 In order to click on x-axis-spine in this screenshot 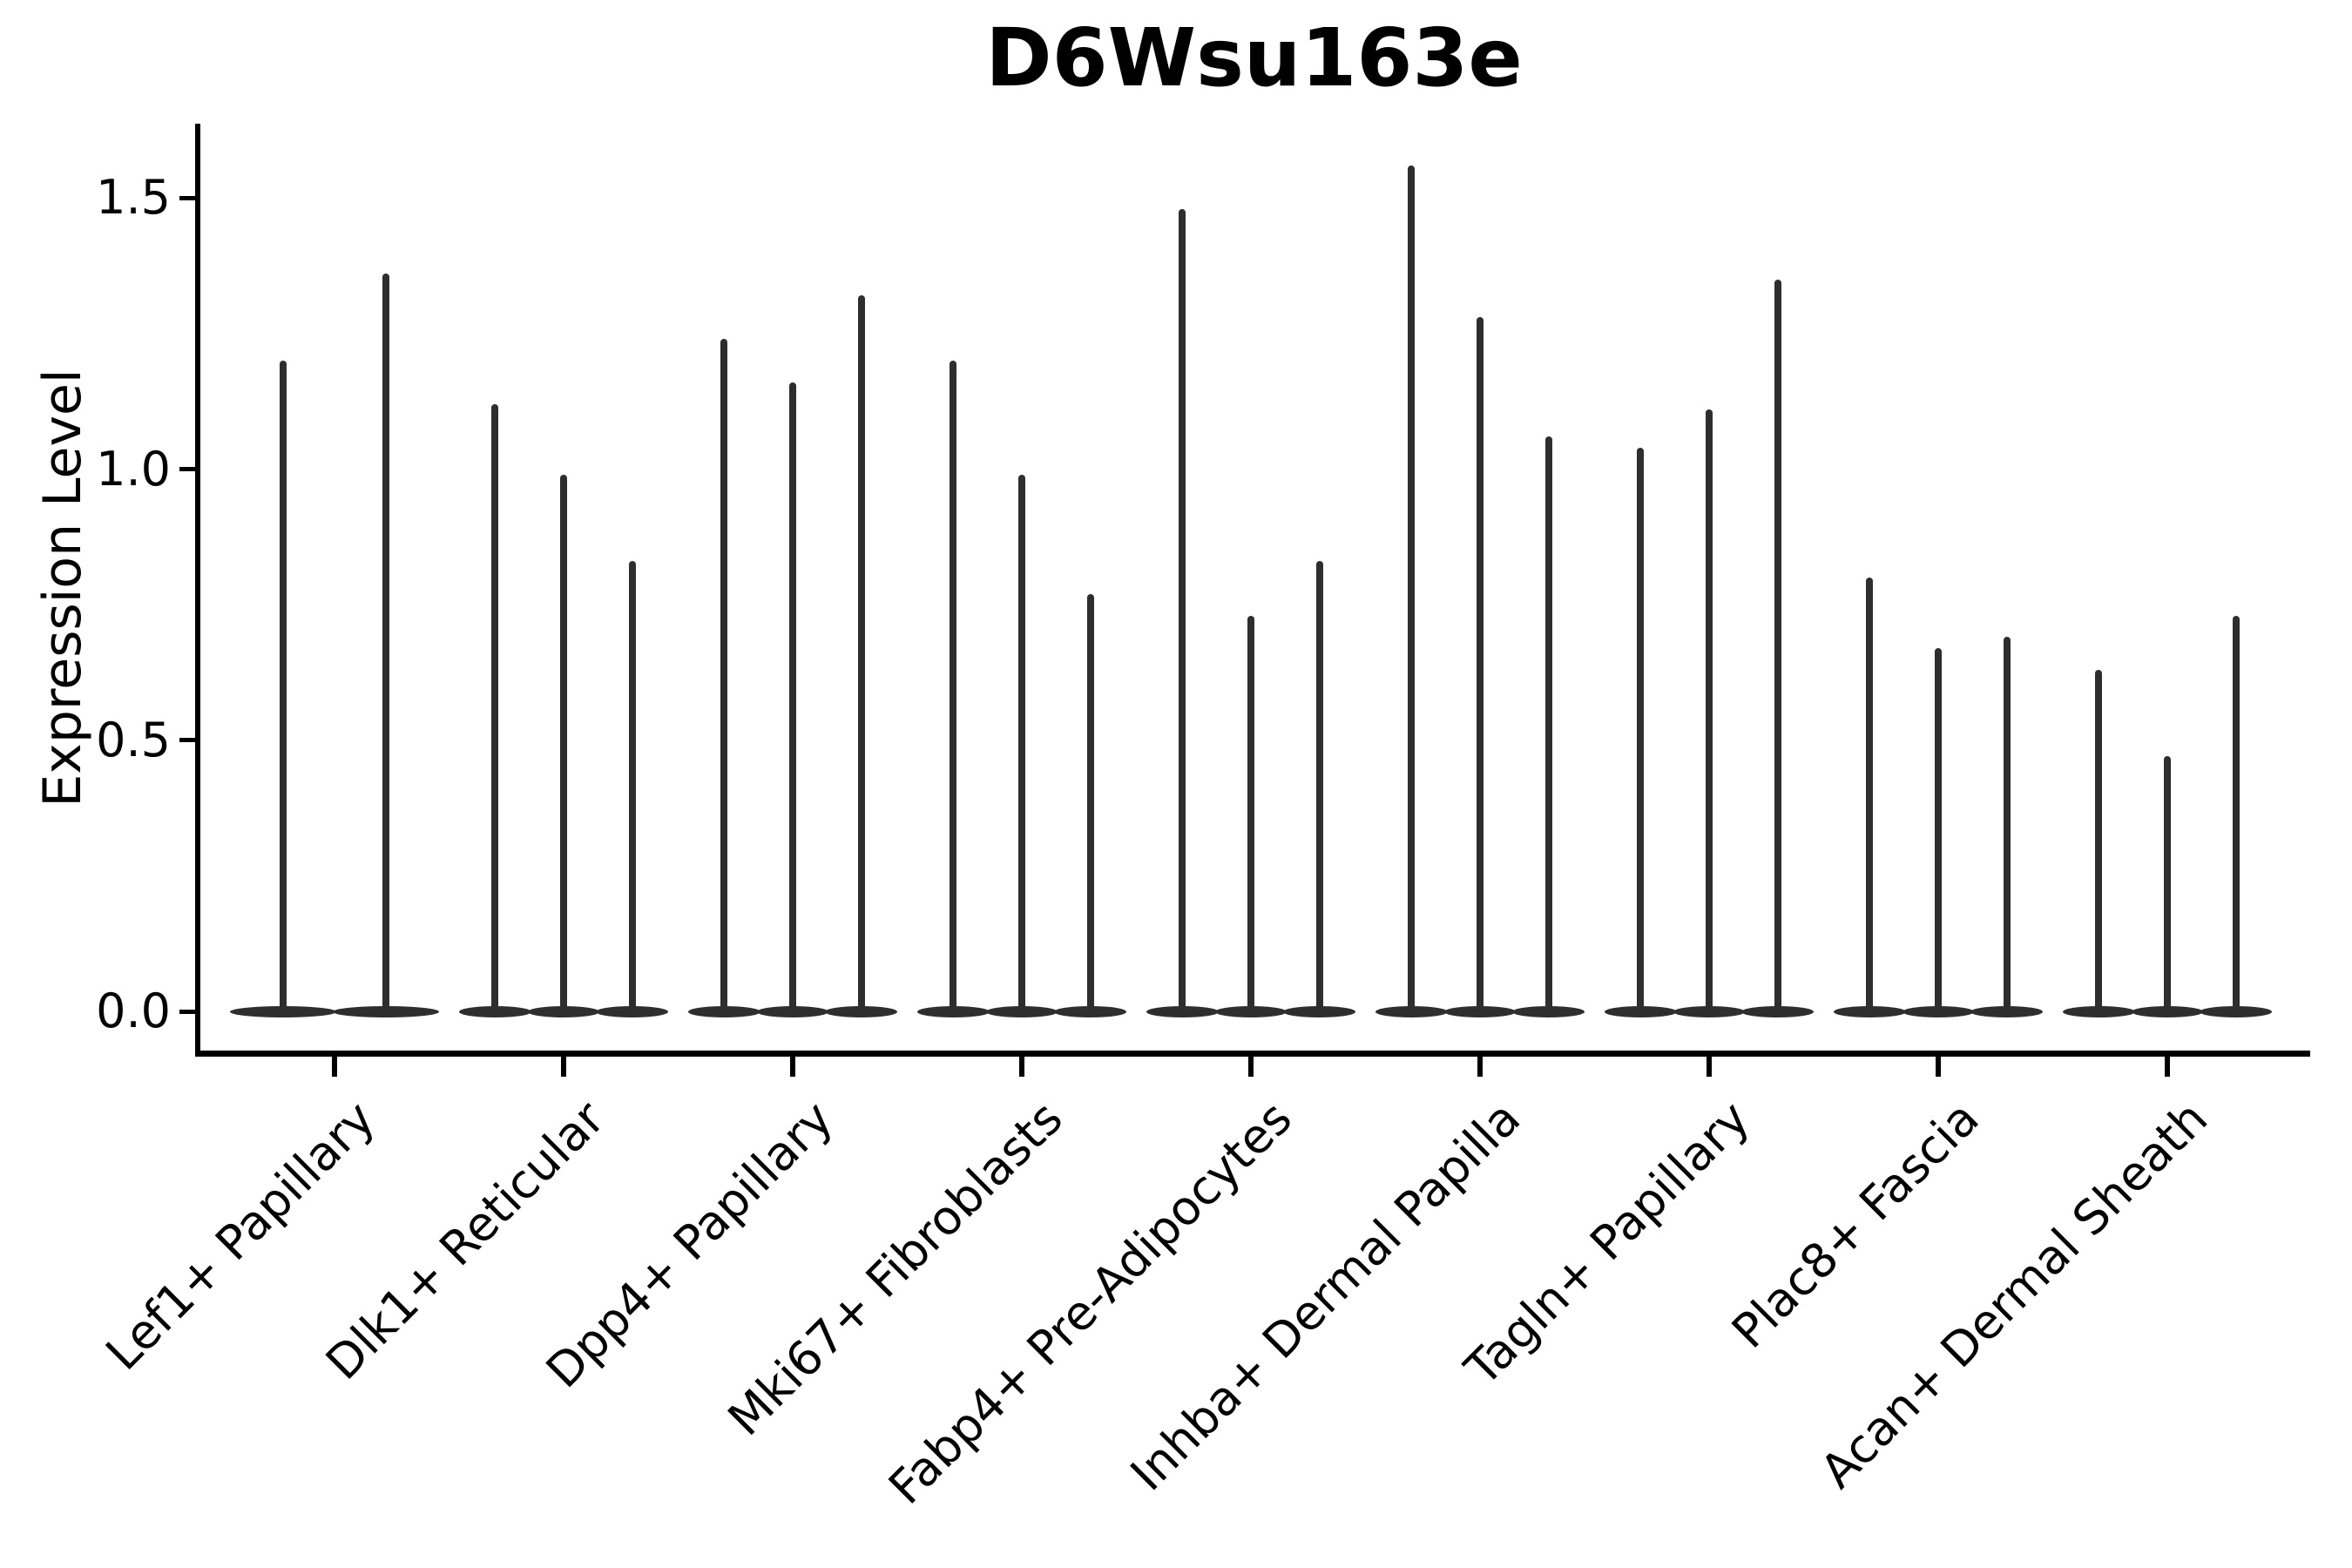, I will do `click(1252, 1054)`.